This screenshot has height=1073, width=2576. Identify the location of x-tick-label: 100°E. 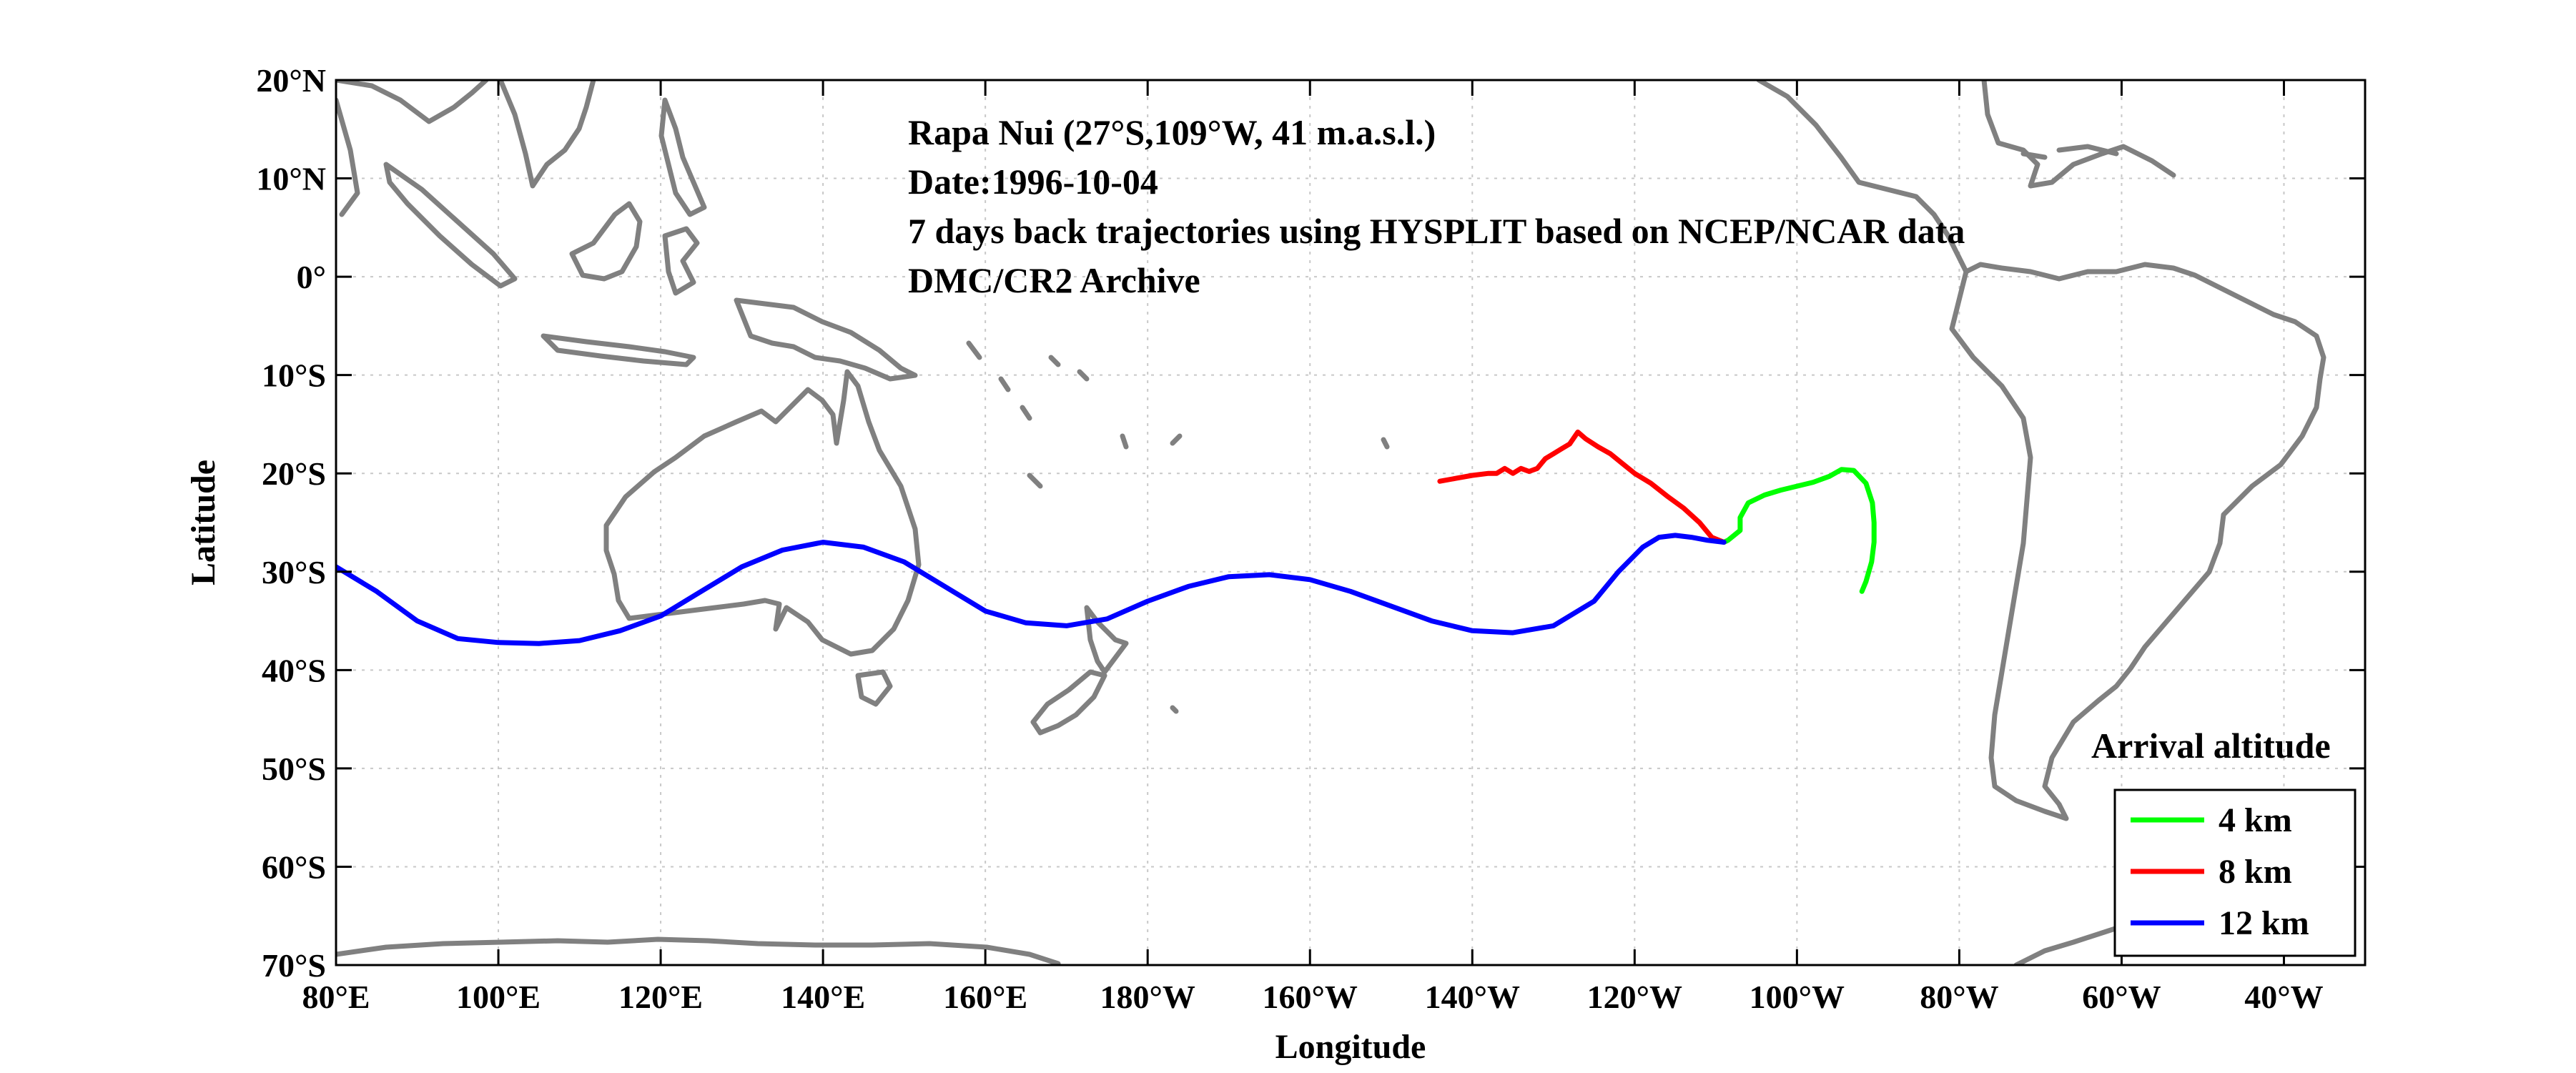
(498, 997).